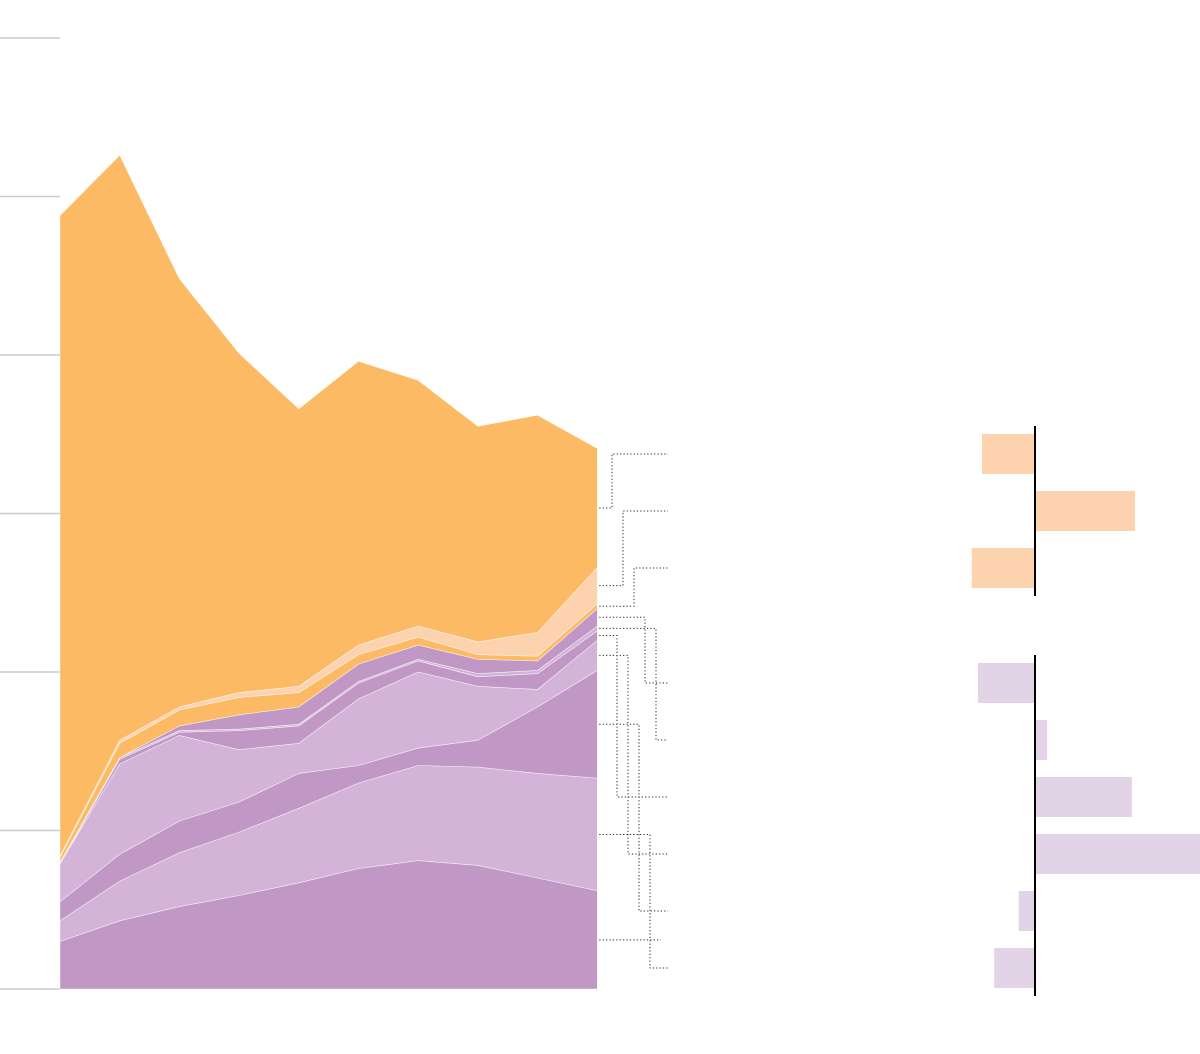 The image size is (1200, 1054). I want to click on leader-lines, so click(633, 711).